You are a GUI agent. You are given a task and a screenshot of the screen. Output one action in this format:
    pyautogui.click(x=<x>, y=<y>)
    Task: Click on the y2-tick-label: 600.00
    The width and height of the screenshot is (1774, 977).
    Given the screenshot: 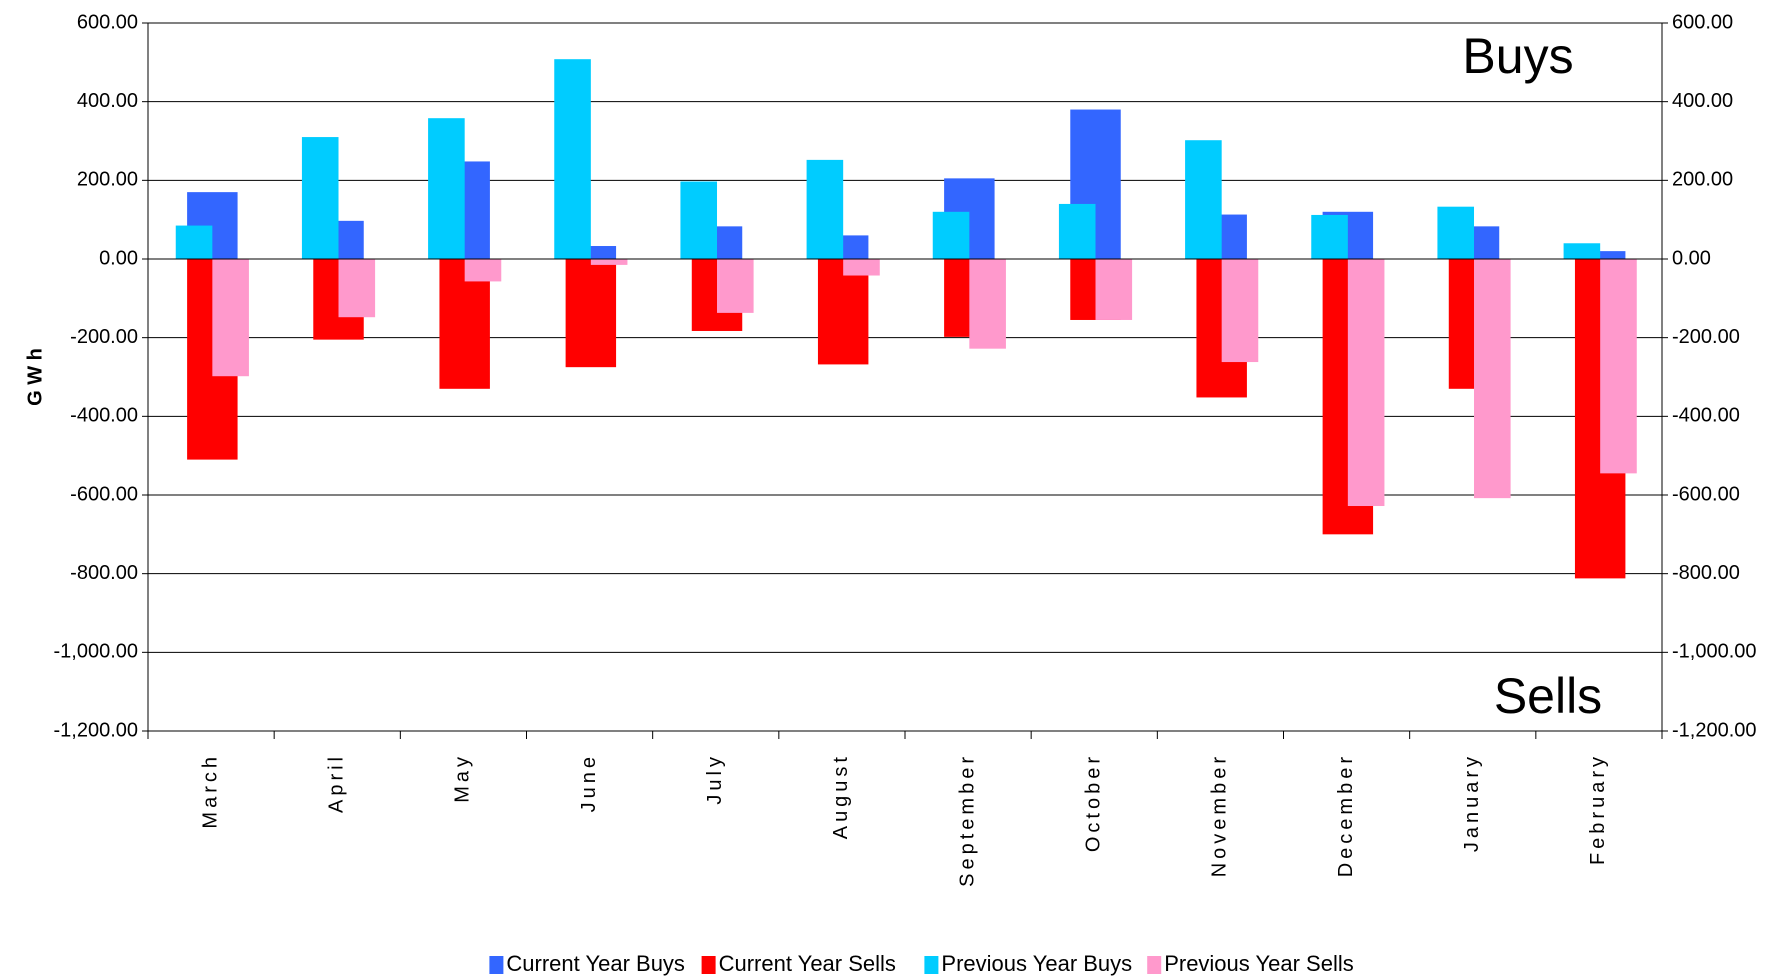 What is the action you would take?
    pyautogui.click(x=1702, y=22)
    